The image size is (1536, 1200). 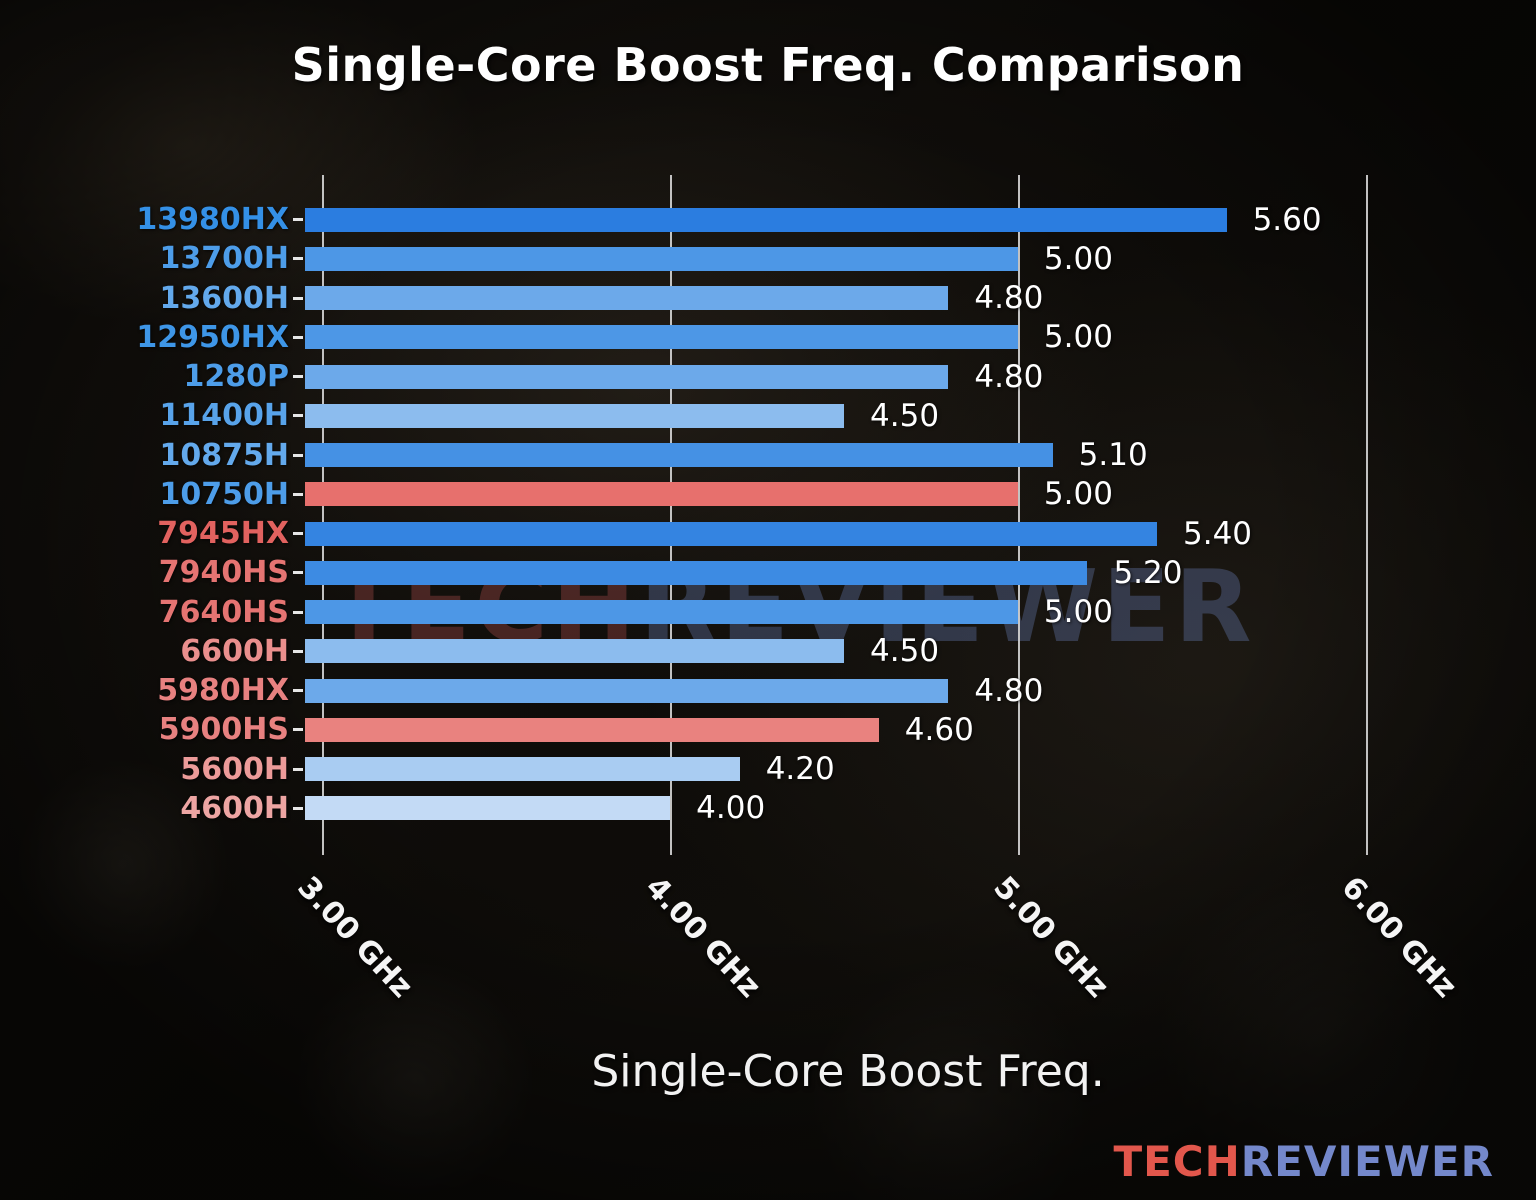 I want to click on bar-row: 7945HX 5.40, so click(x=813, y=533).